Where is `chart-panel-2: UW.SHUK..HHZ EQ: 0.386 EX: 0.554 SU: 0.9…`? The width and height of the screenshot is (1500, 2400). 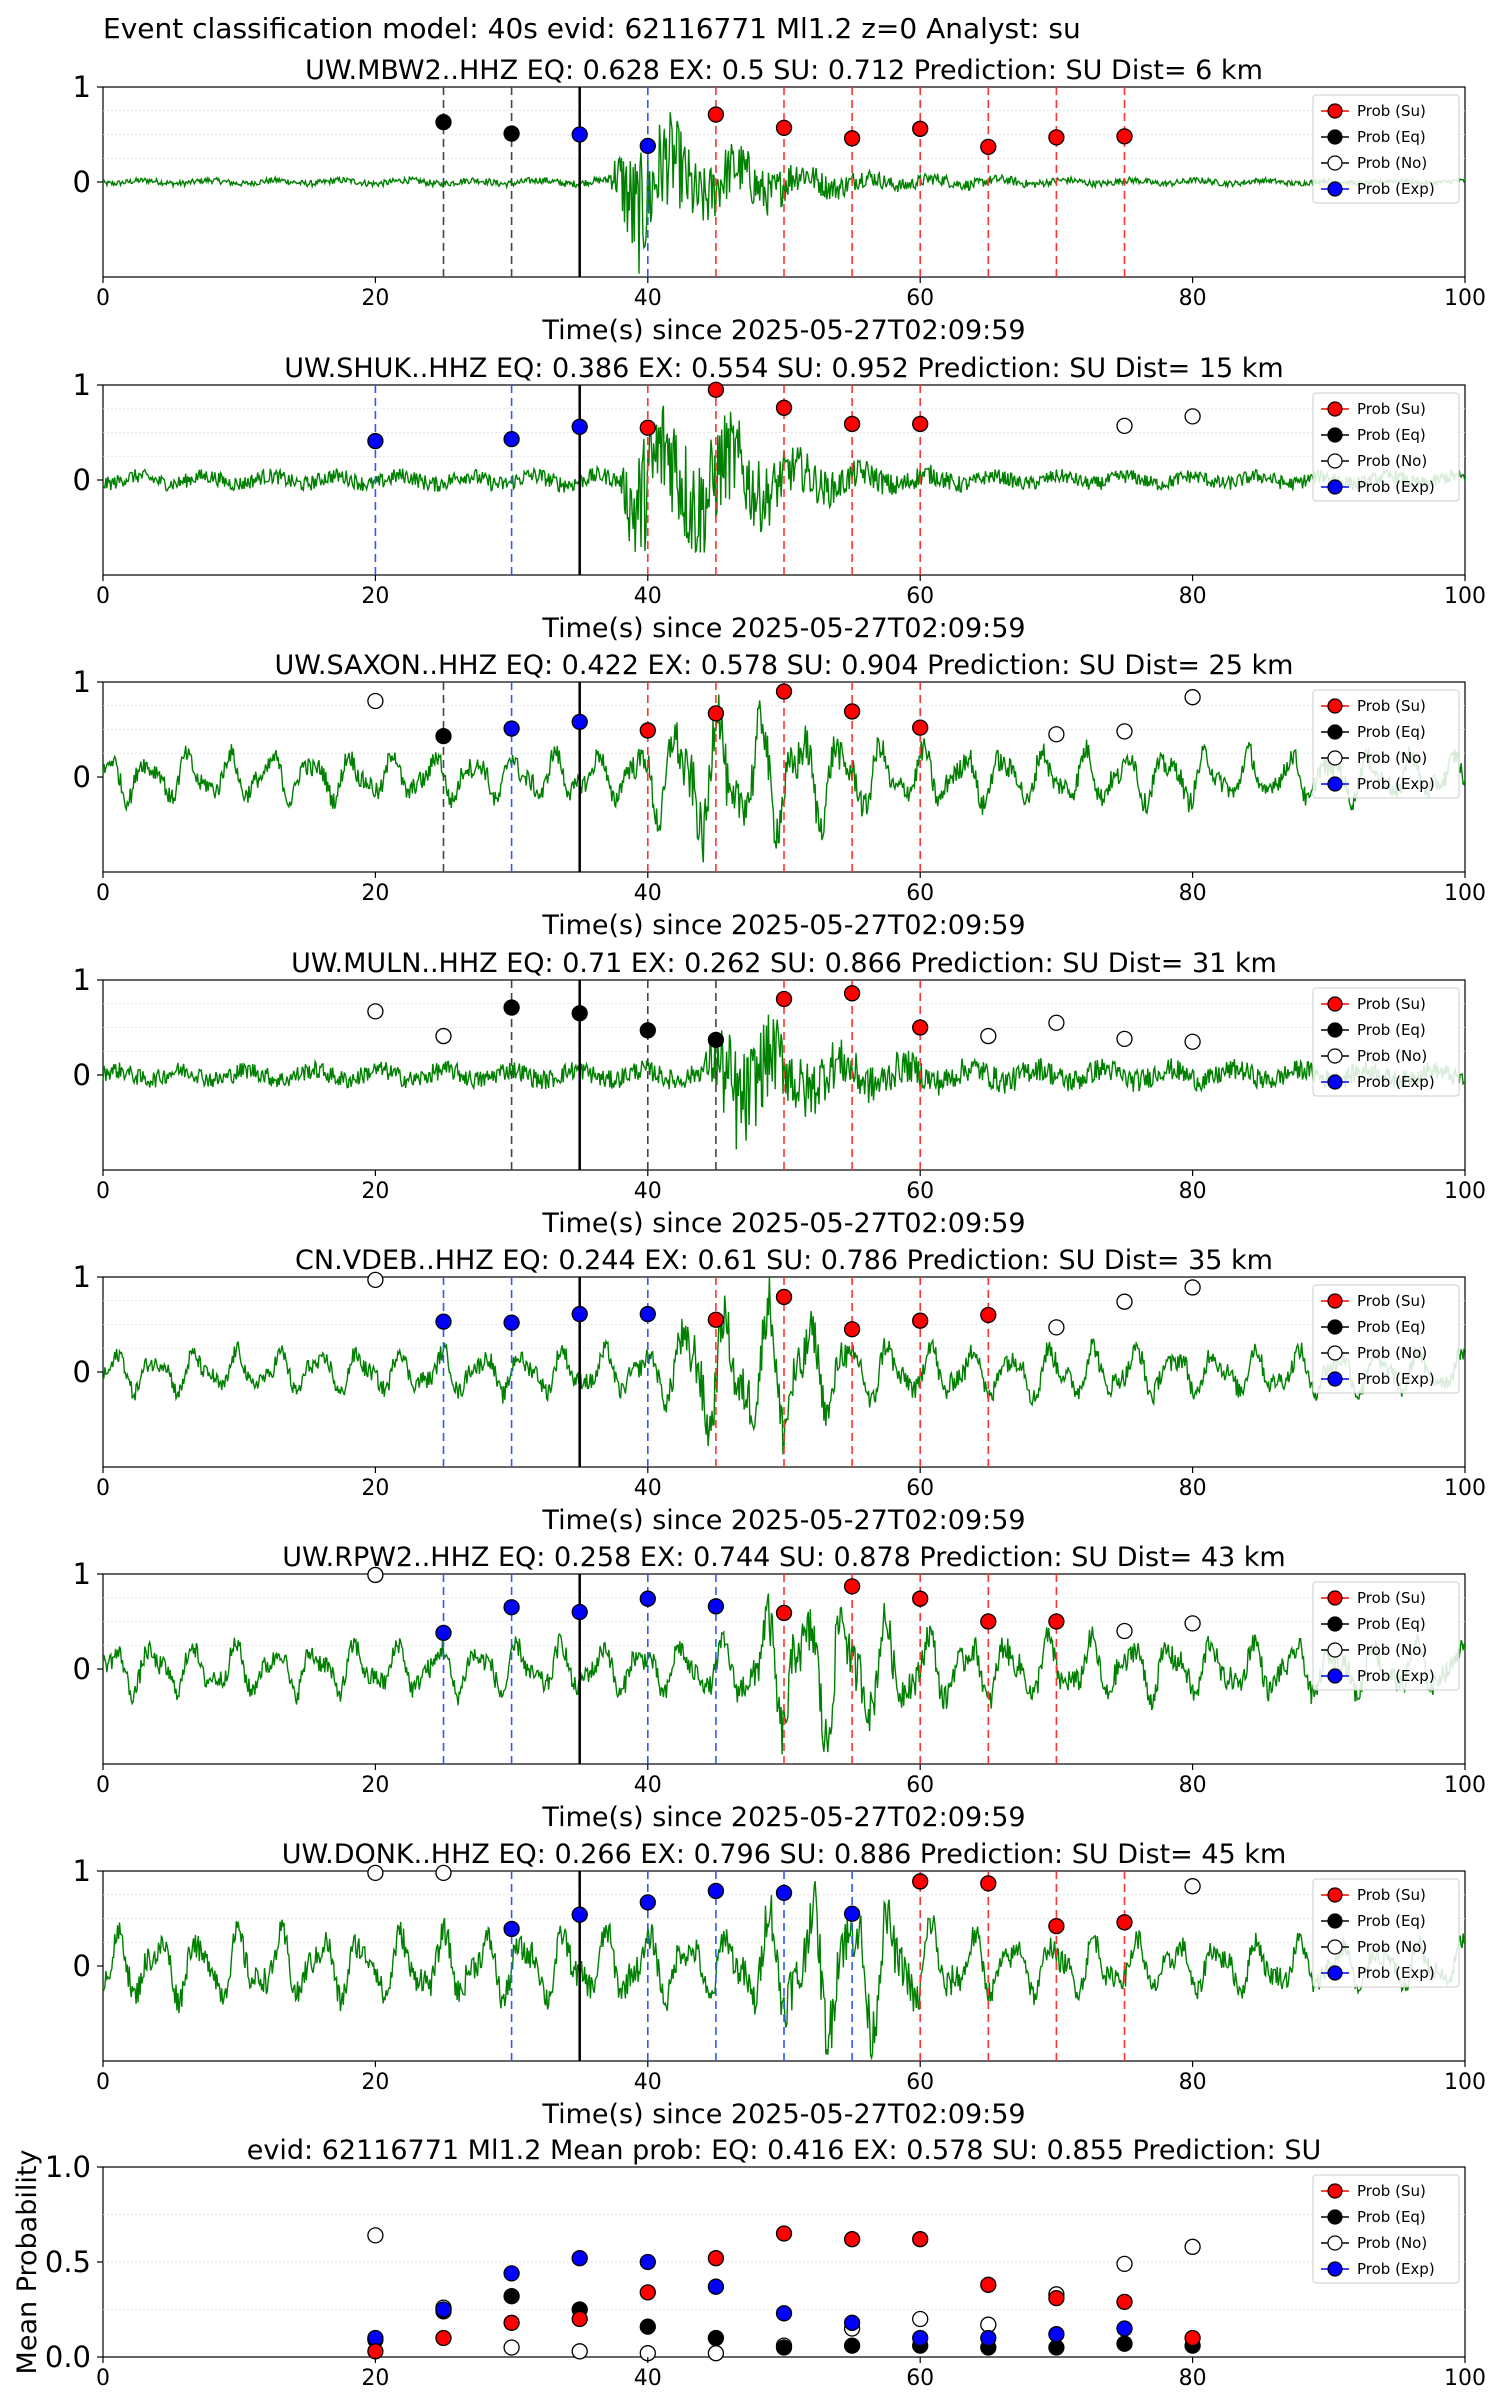 chart-panel-2: UW.SHUK..HHZ EQ: 0.386 EX: 0.554 SU: 0.9… is located at coordinates (779, 498).